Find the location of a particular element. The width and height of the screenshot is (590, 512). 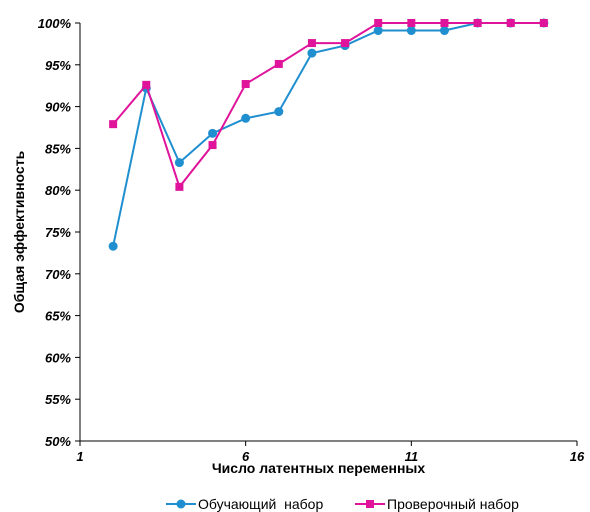

y-tick-label: 55% is located at coordinates (58, 399).